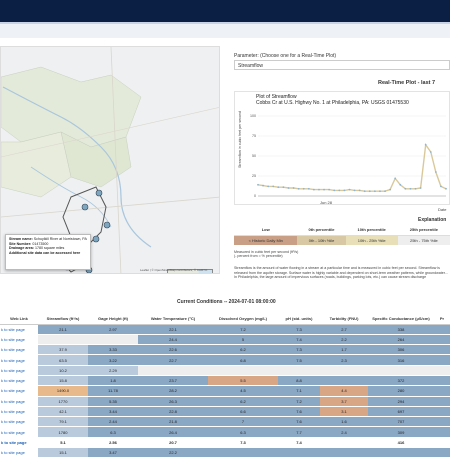 The image size is (450, 470). What do you see at coordinates (442, 209) in the screenshot?
I see `plot-xtick-1: Date` at bounding box center [442, 209].